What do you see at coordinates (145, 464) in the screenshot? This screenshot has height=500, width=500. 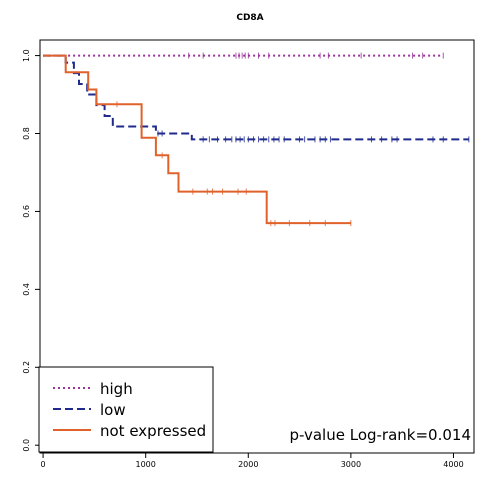 I see `x-tick-label: 1000` at bounding box center [145, 464].